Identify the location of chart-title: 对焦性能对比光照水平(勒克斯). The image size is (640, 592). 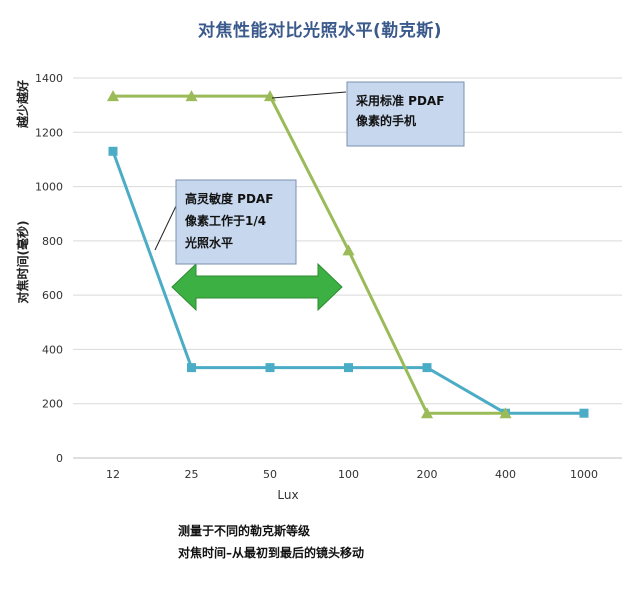
(320, 31).